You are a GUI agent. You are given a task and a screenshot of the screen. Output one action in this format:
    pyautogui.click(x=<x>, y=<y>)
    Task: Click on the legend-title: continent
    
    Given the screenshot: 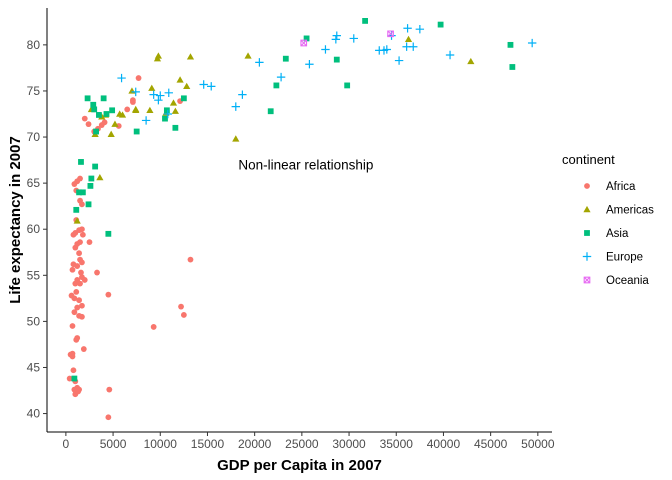 What is the action you would take?
    pyautogui.click(x=588, y=159)
    